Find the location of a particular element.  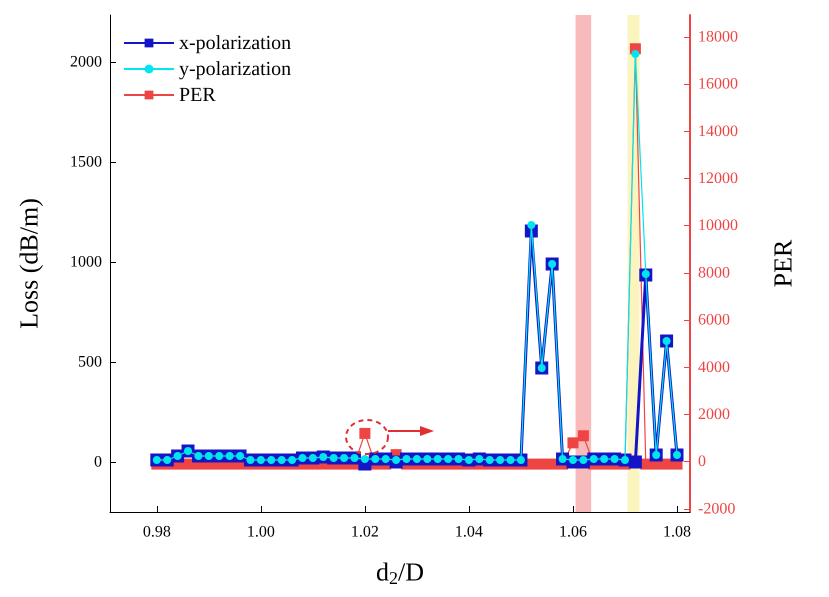

y2-tick-label: 8000 is located at coordinates (714, 273).